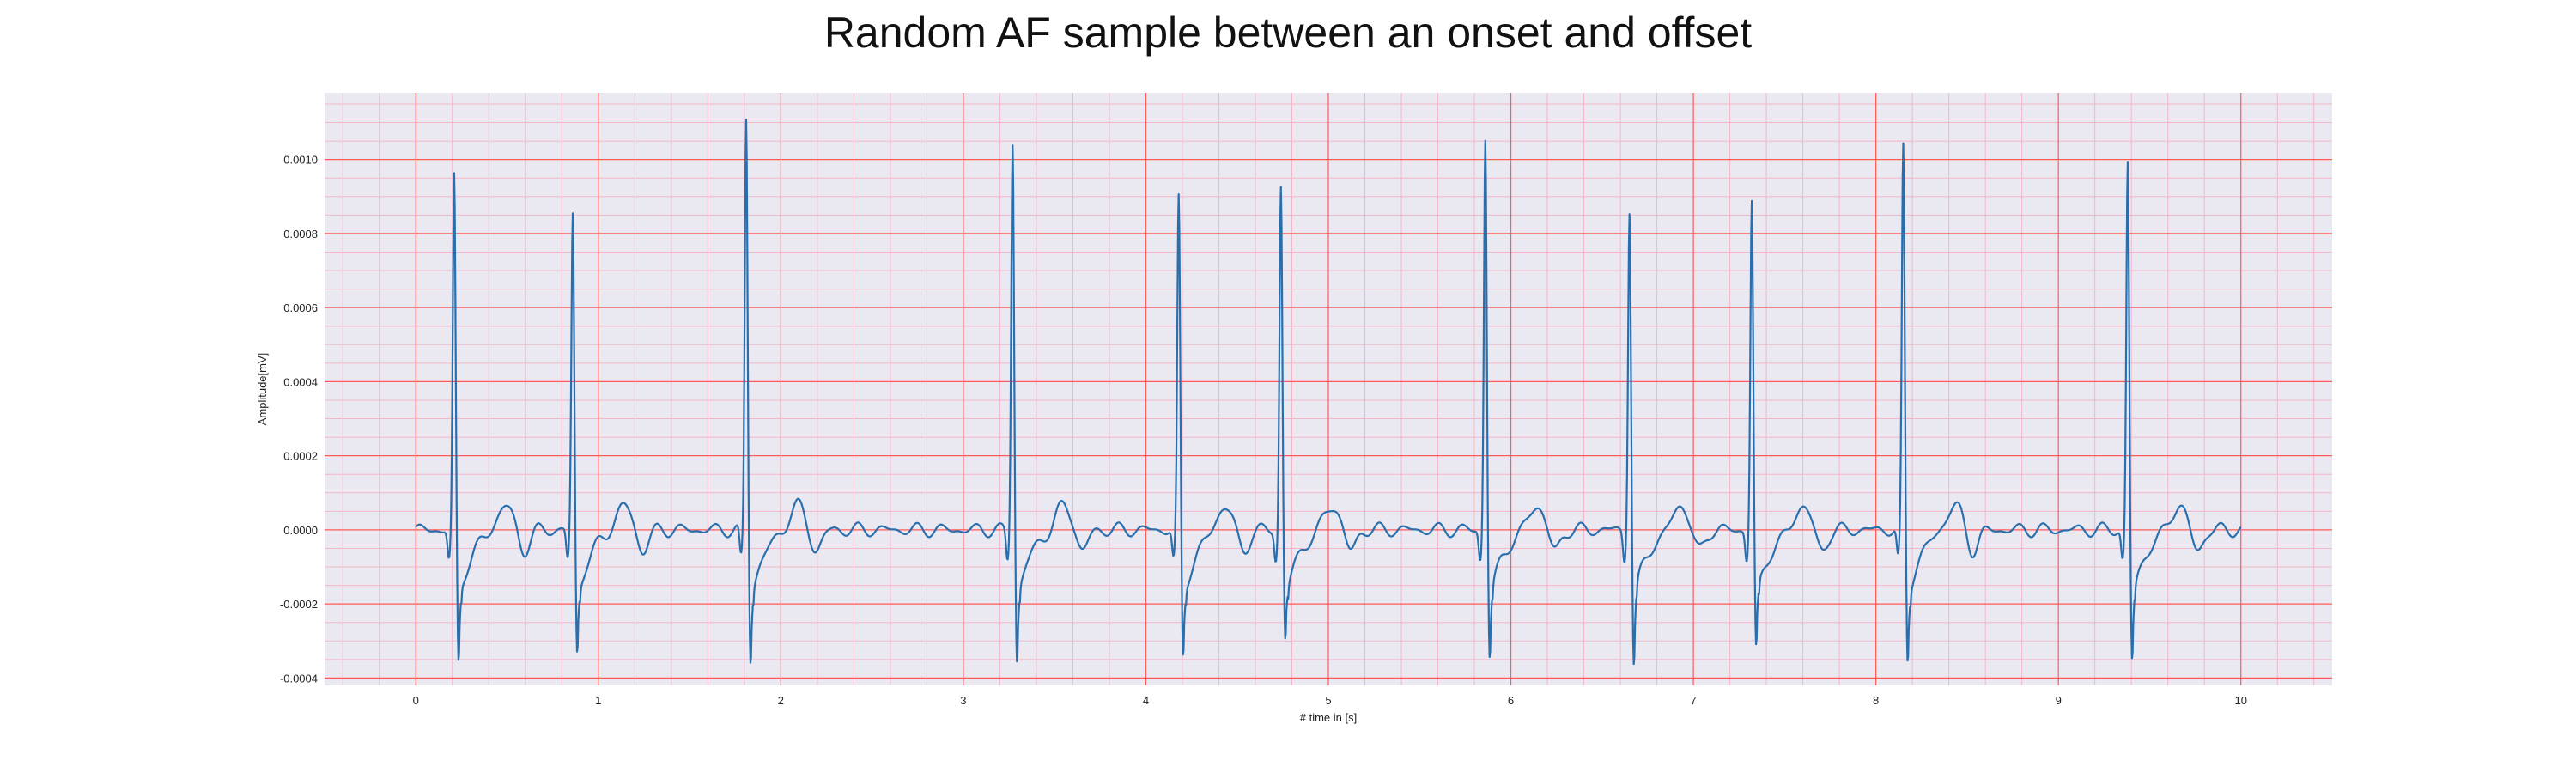  I want to click on x-tick-label: 7, so click(1693, 700).